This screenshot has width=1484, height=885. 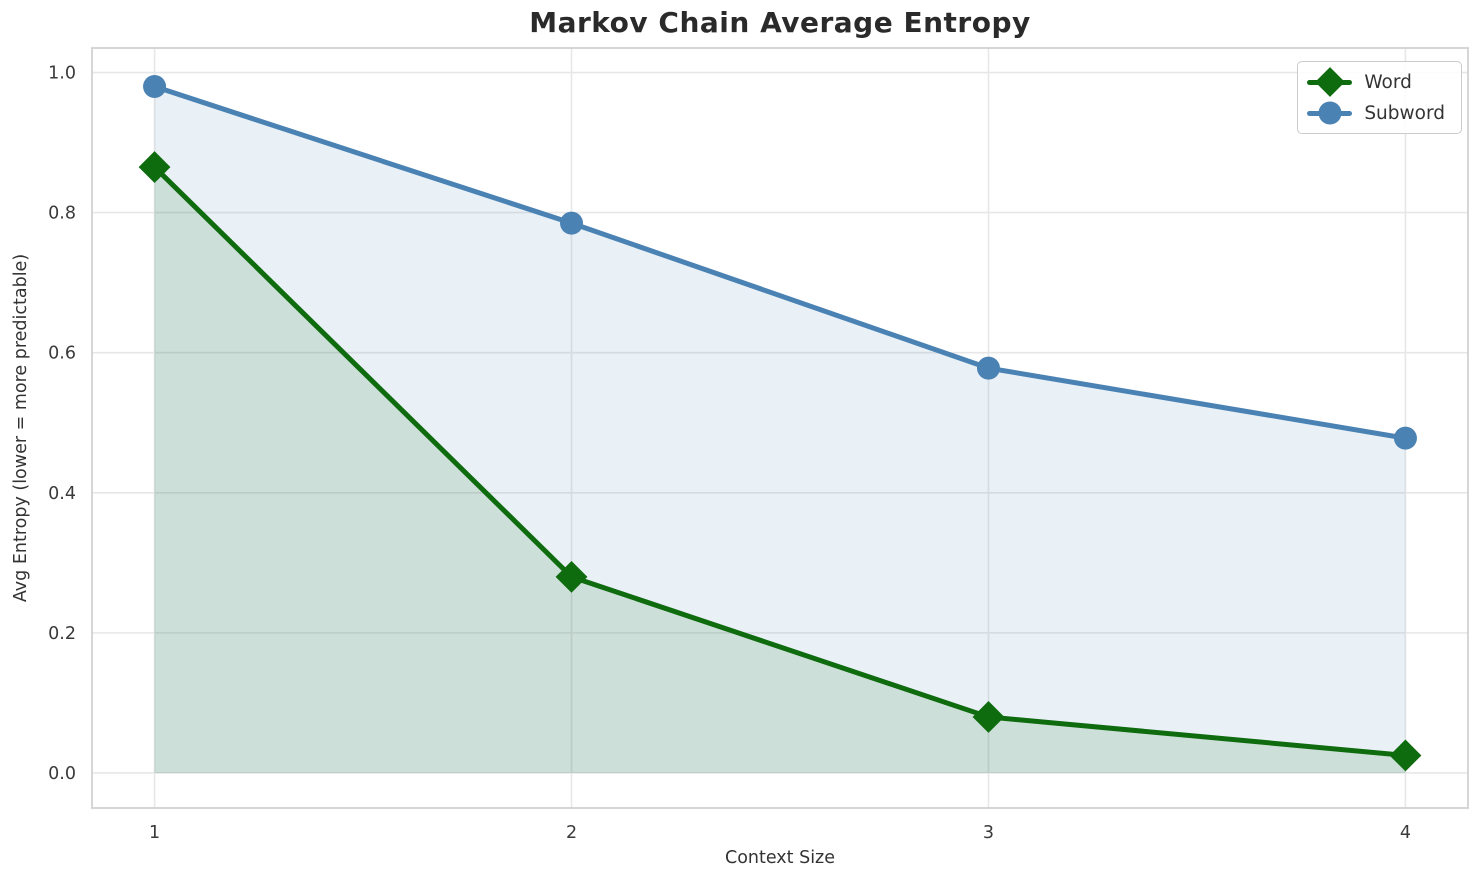 What do you see at coordinates (571, 833) in the screenshot?
I see `x-tick-label: 2` at bounding box center [571, 833].